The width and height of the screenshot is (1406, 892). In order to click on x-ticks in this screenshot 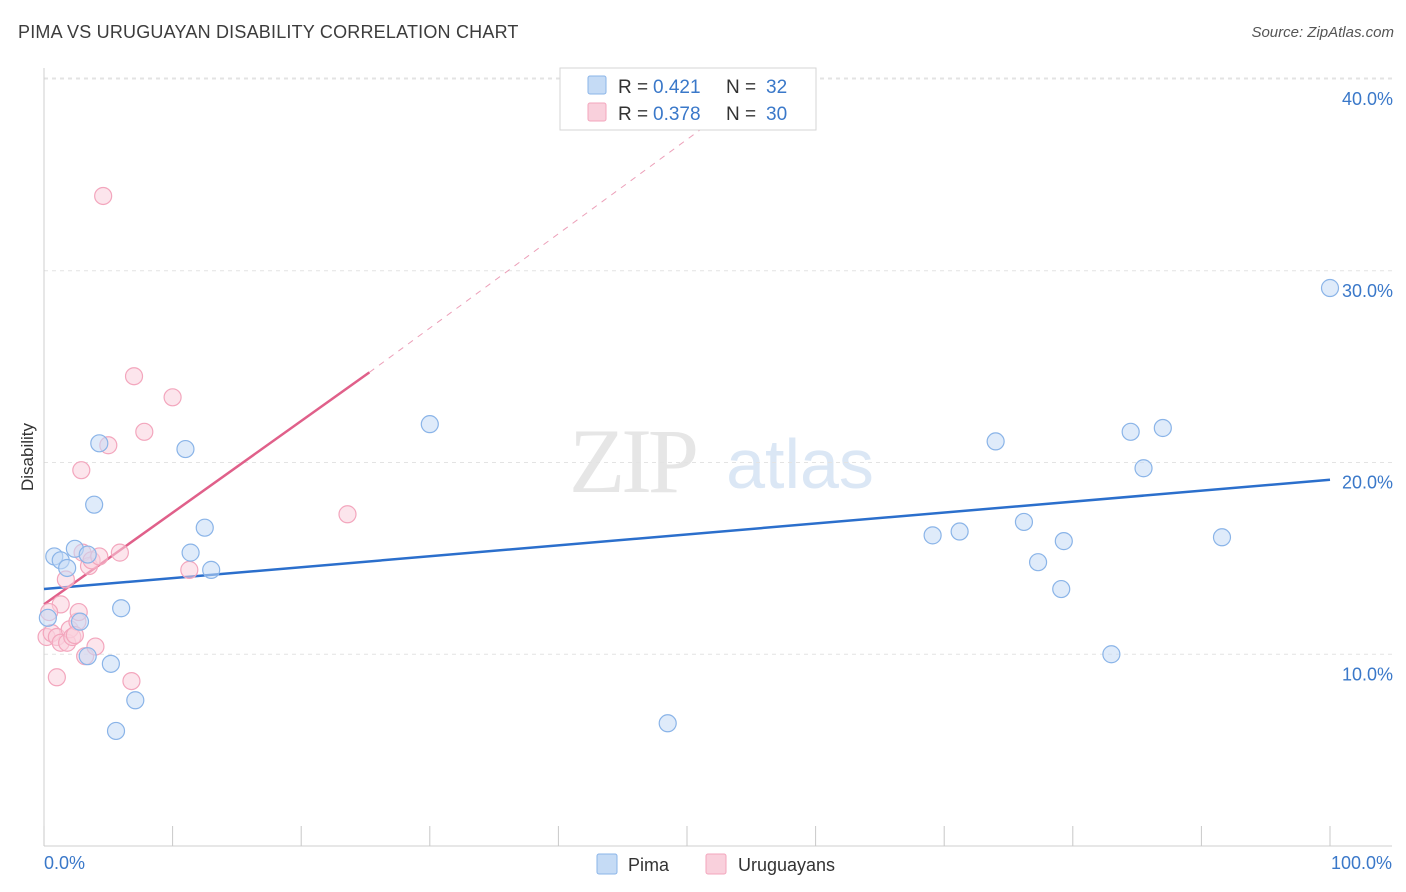, I will do `click(687, 836)`.